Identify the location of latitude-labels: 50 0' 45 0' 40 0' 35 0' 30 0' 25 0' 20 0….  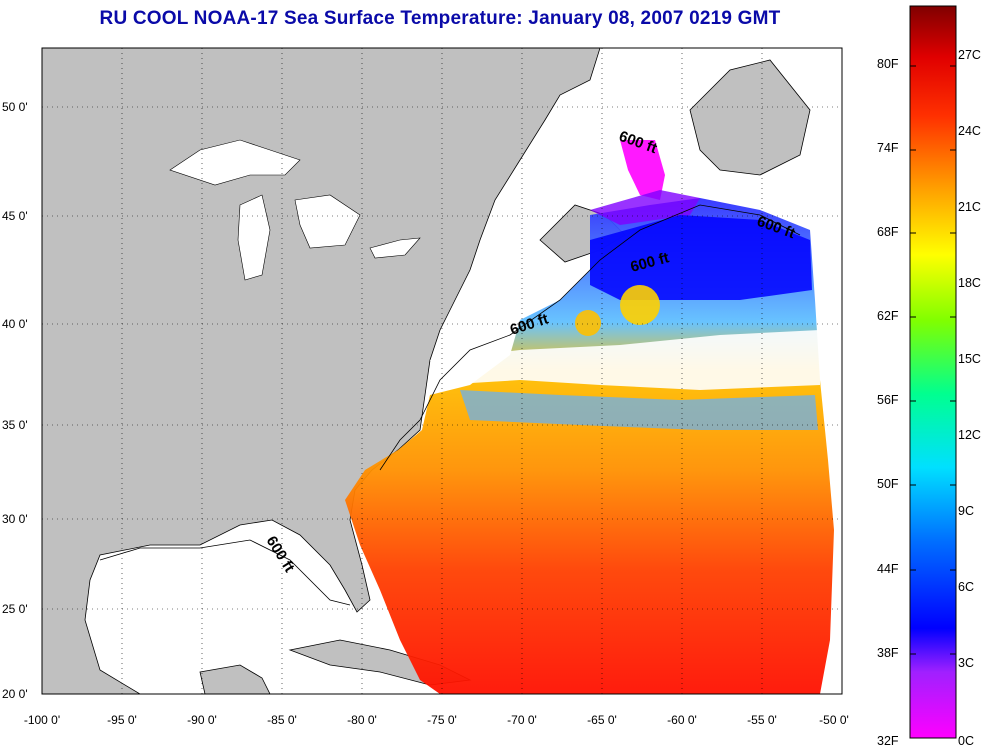
(15, 400).